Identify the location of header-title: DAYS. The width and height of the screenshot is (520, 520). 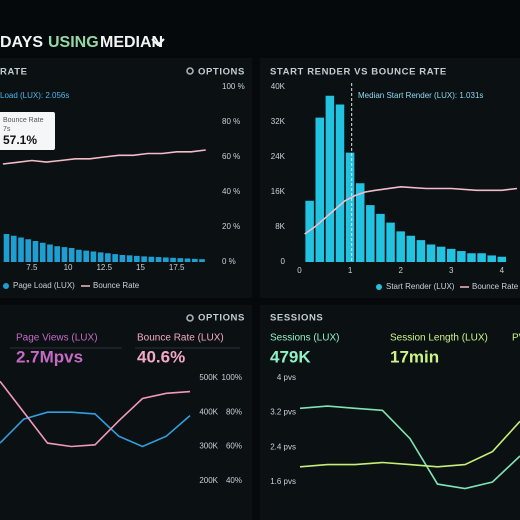
(21, 42).